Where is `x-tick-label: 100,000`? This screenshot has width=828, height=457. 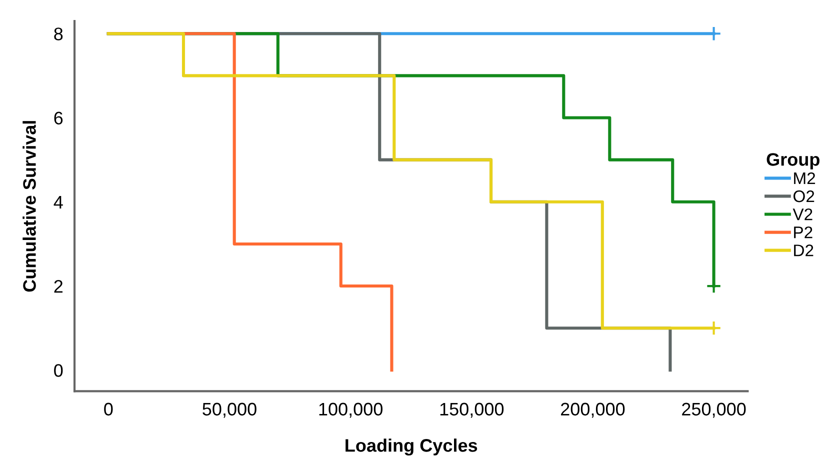 x-tick-label: 100,000 is located at coordinates (350, 410).